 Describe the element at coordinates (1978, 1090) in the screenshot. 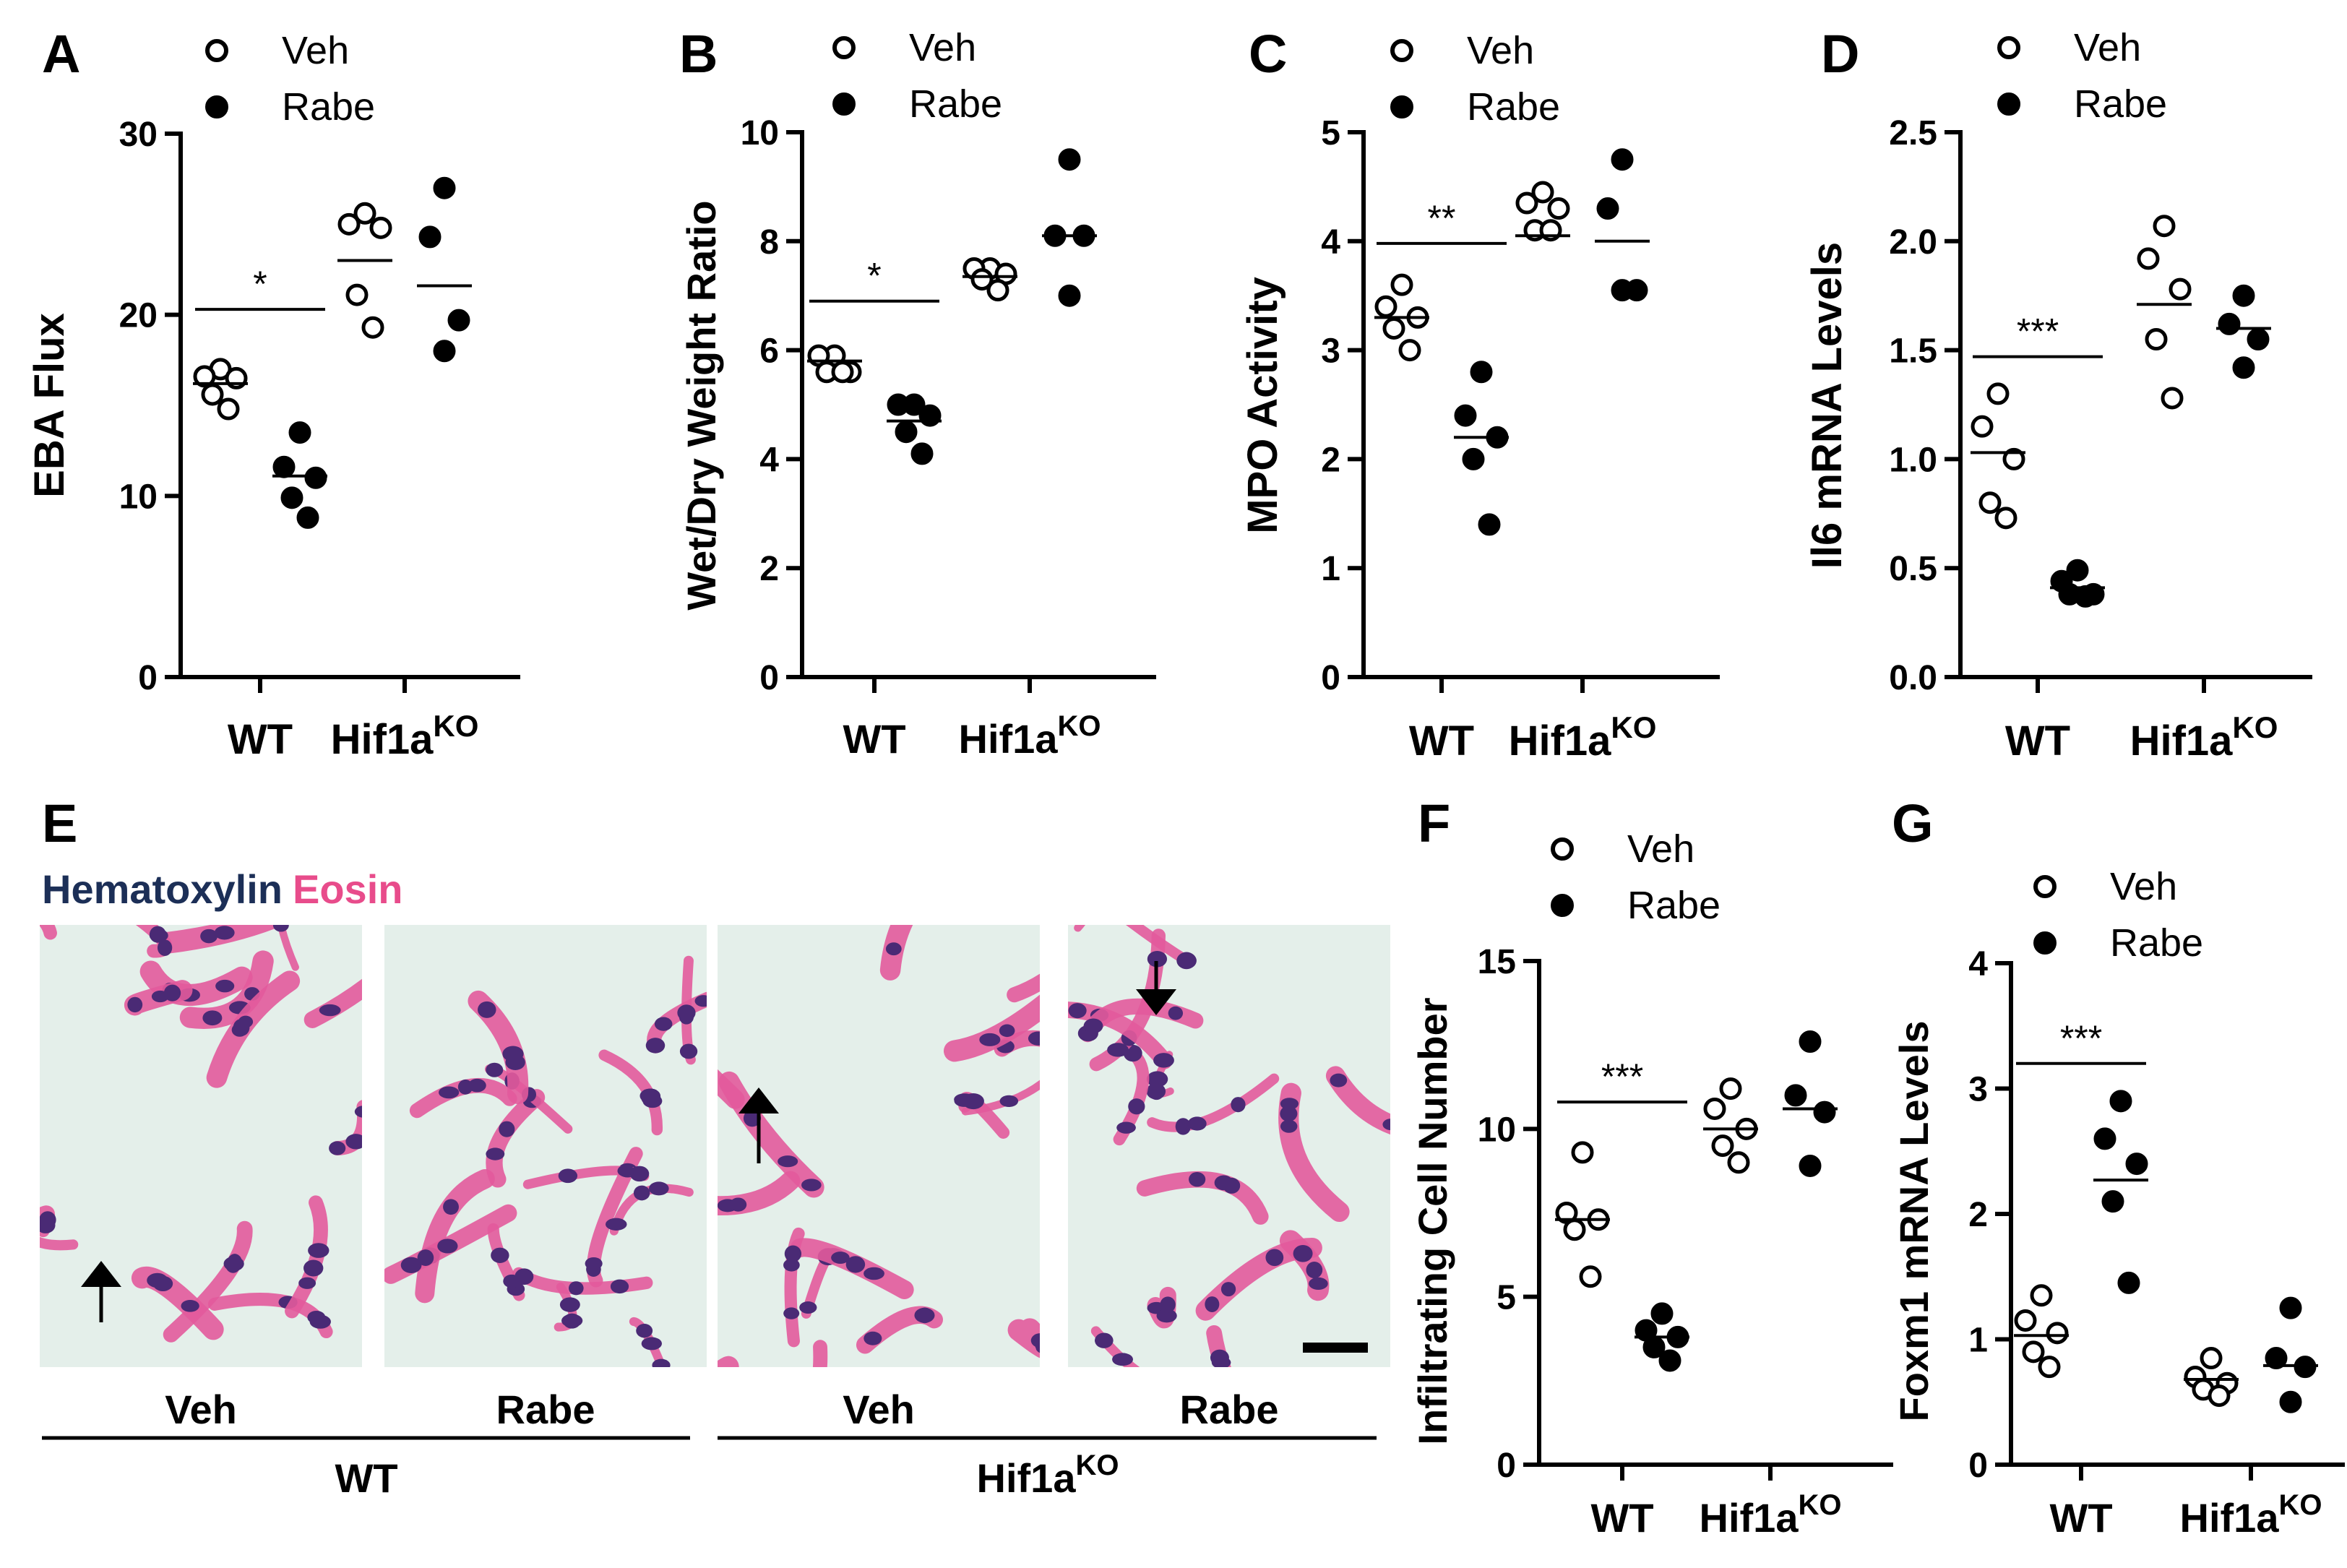

I see `y-tick-label: 3` at that location.